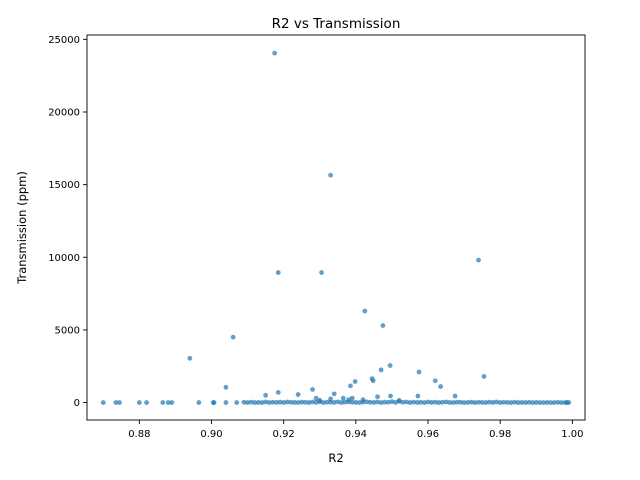  Describe the element at coordinates (67, 330) in the screenshot. I see `y-tick-label: 5000` at that location.